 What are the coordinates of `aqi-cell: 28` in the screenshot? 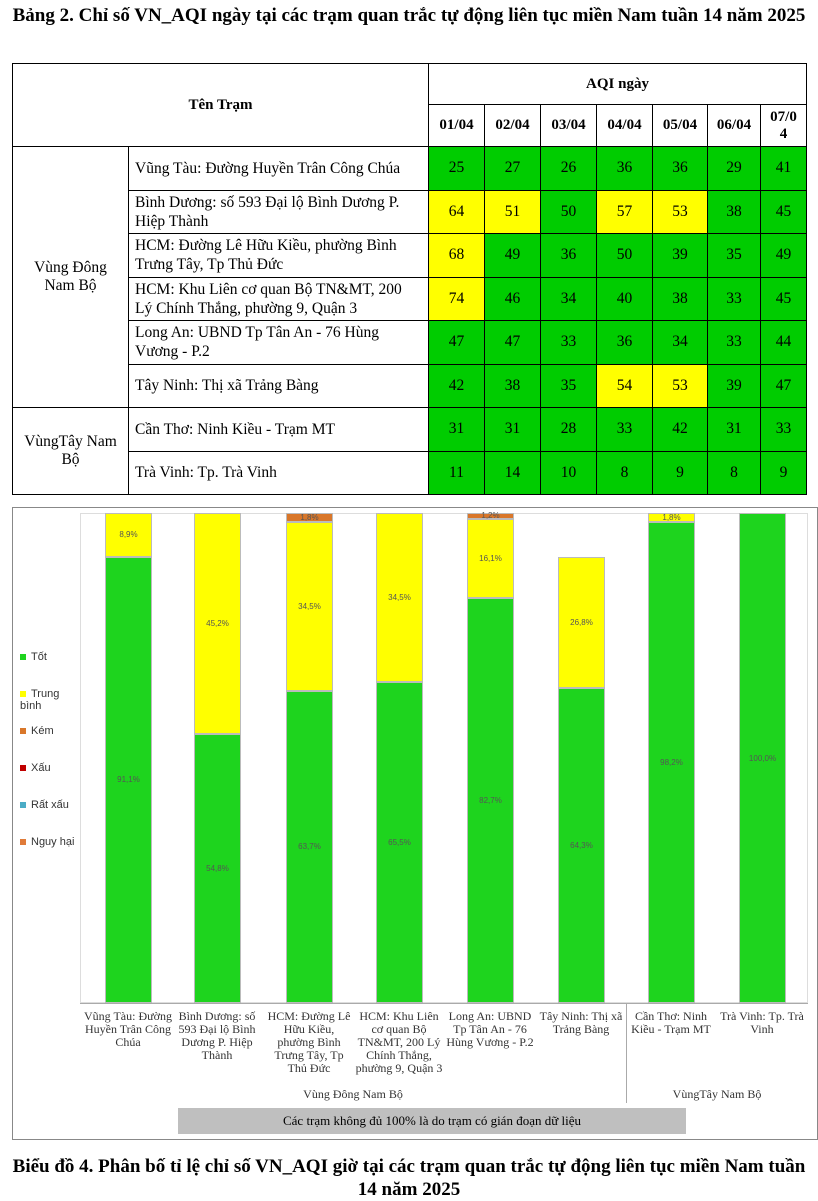 It's located at (568, 429).